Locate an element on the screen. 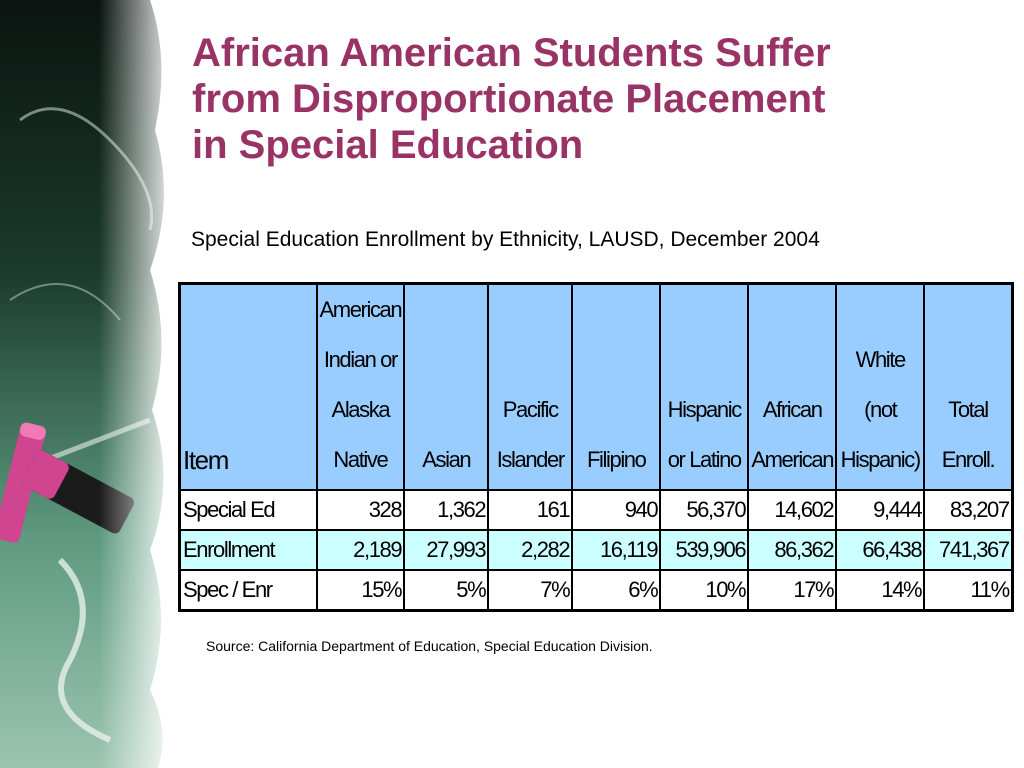 Image resolution: width=1024 pixels, height=768 pixels. table-cell: 9,444 is located at coordinates (880, 510).